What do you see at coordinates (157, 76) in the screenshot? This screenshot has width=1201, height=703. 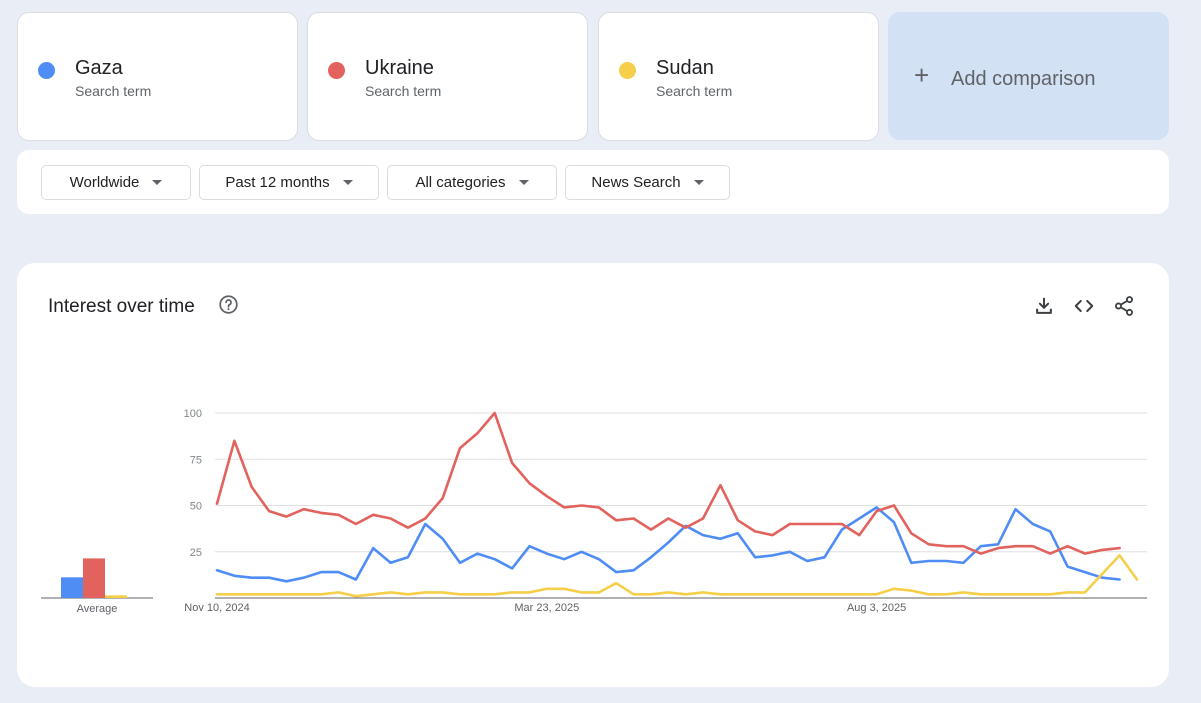 I see `term-card-gaza: Gaza Search term` at bounding box center [157, 76].